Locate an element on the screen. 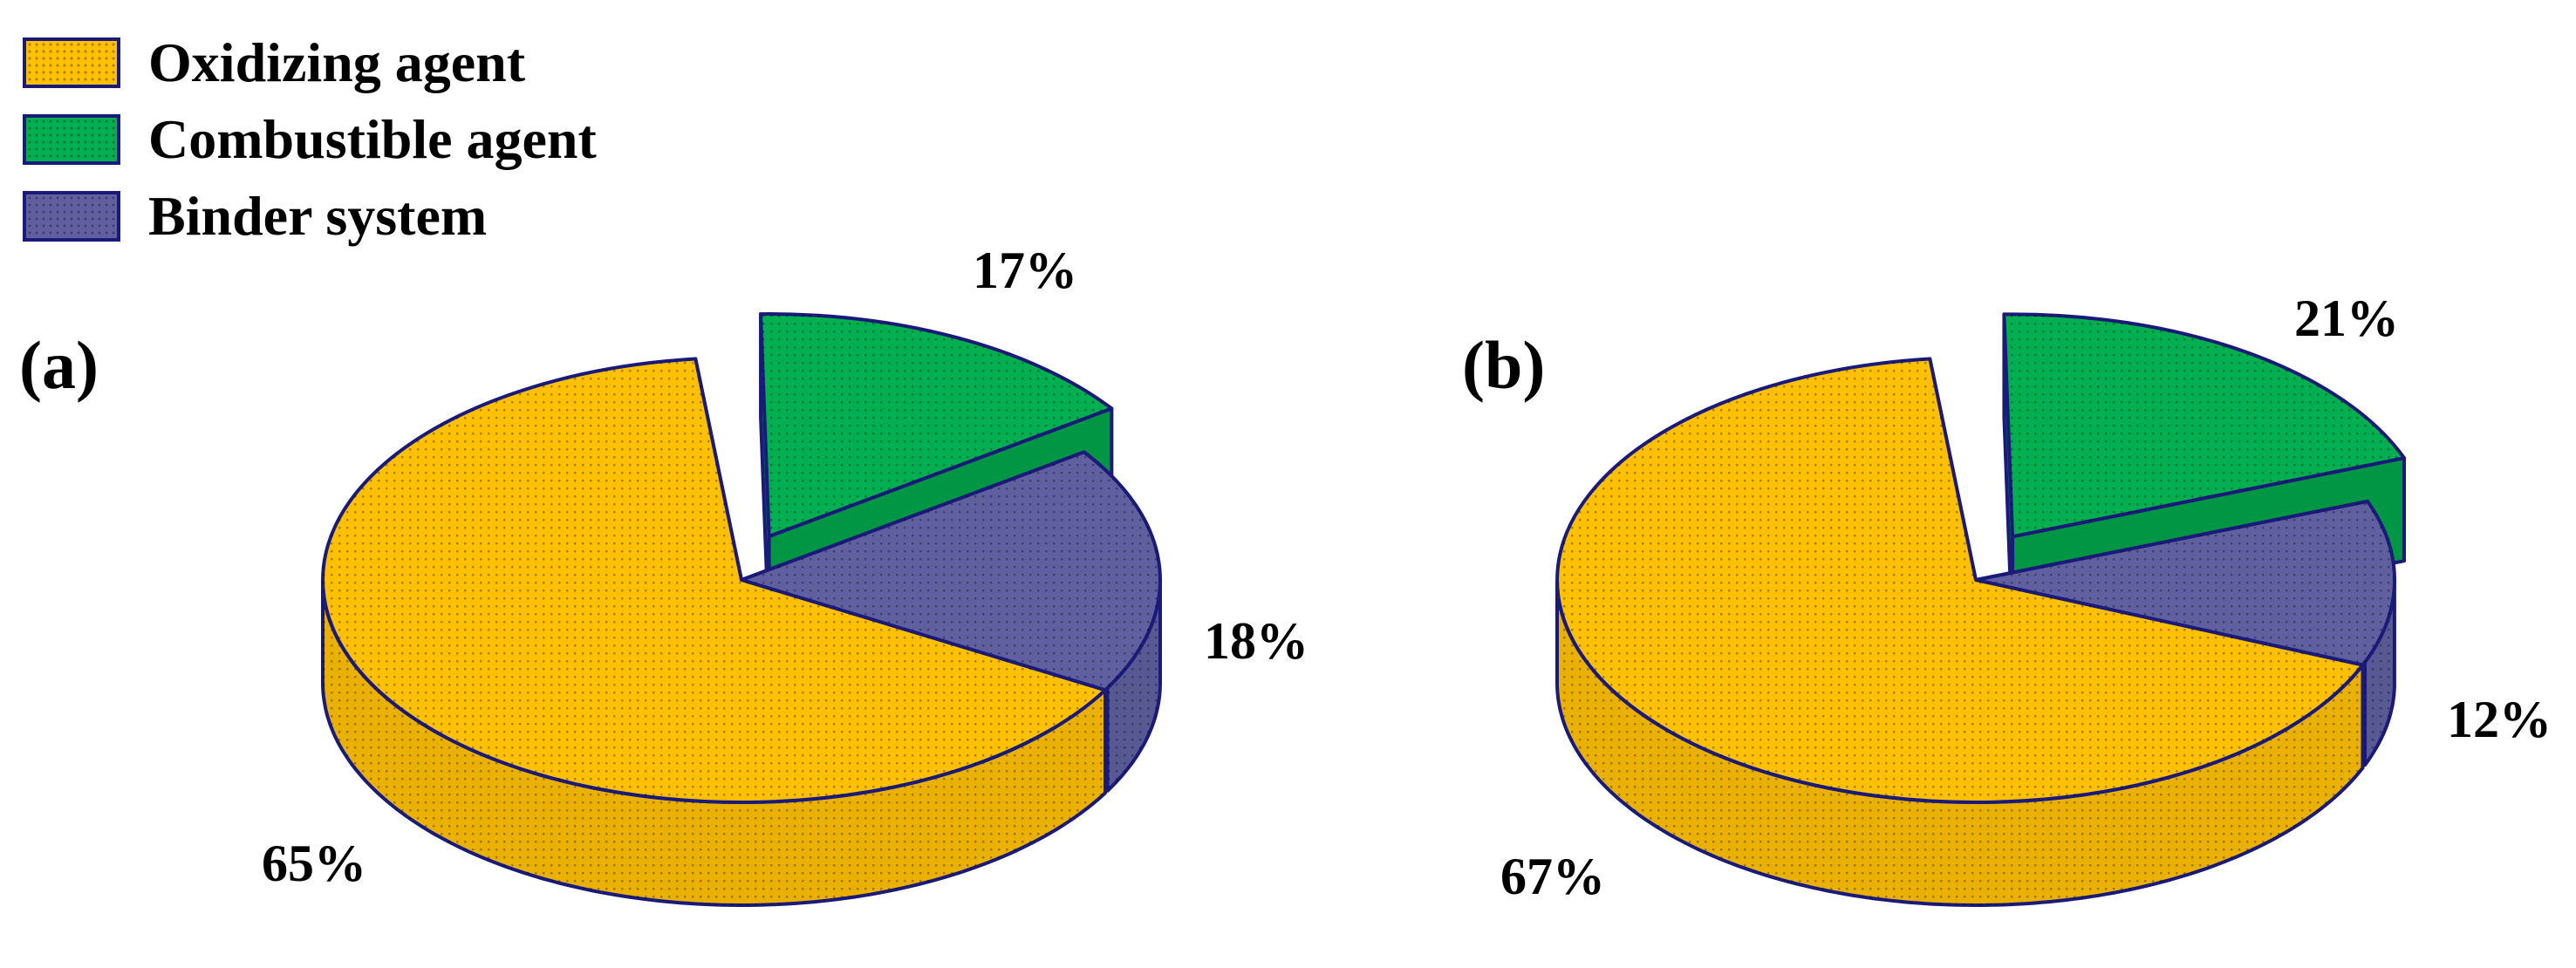 The width and height of the screenshot is (2576, 968). legend-swatch-oxidizing is located at coordinates (71, 62).